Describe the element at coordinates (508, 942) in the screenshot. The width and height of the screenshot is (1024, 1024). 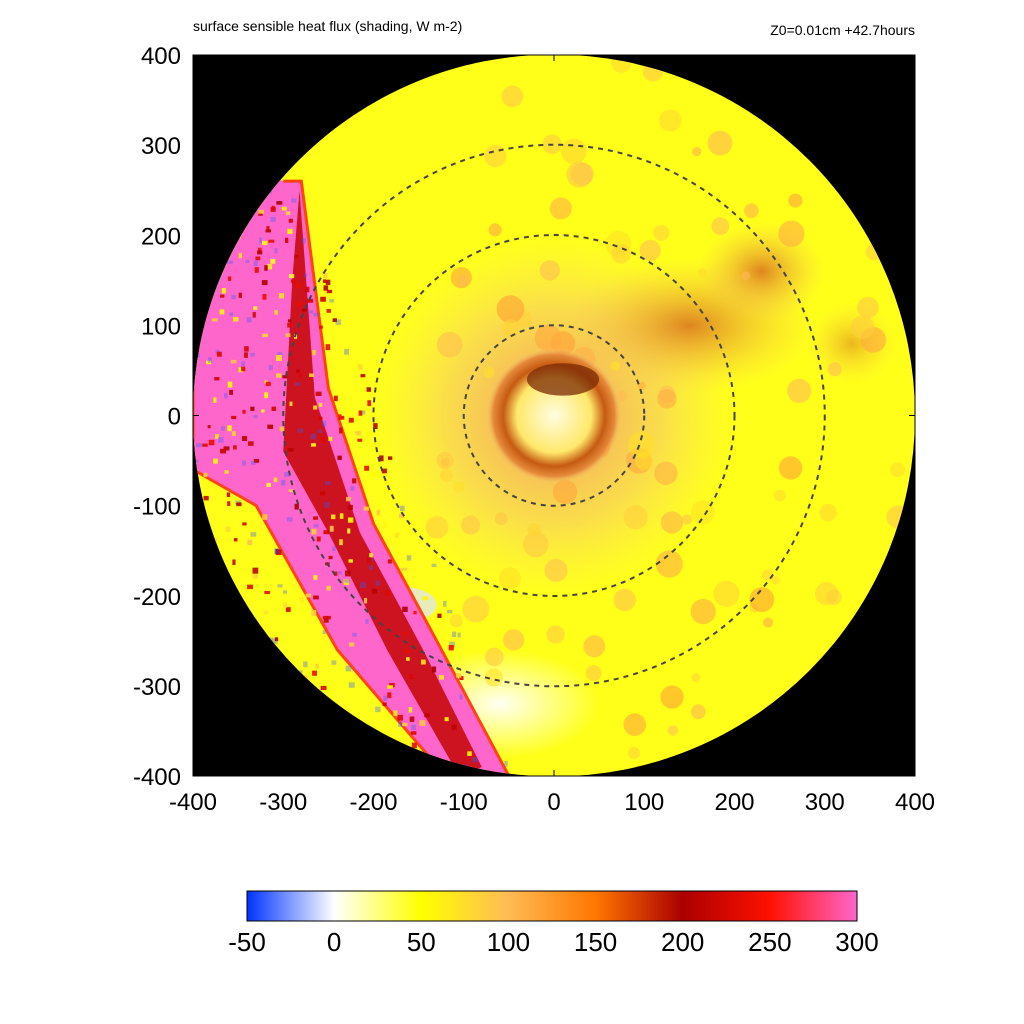
I see `colorbar-tick-label: 100` at that location.